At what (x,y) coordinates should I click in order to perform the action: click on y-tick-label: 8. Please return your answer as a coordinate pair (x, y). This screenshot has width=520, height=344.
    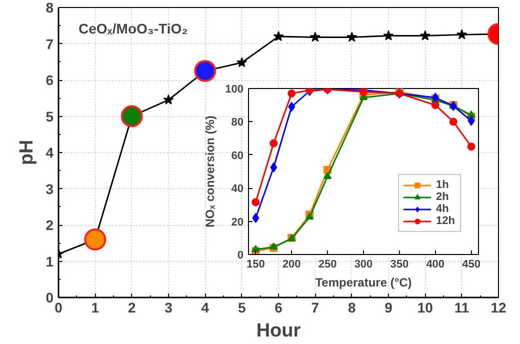
    Looking at the image, I should click on (50, 8).